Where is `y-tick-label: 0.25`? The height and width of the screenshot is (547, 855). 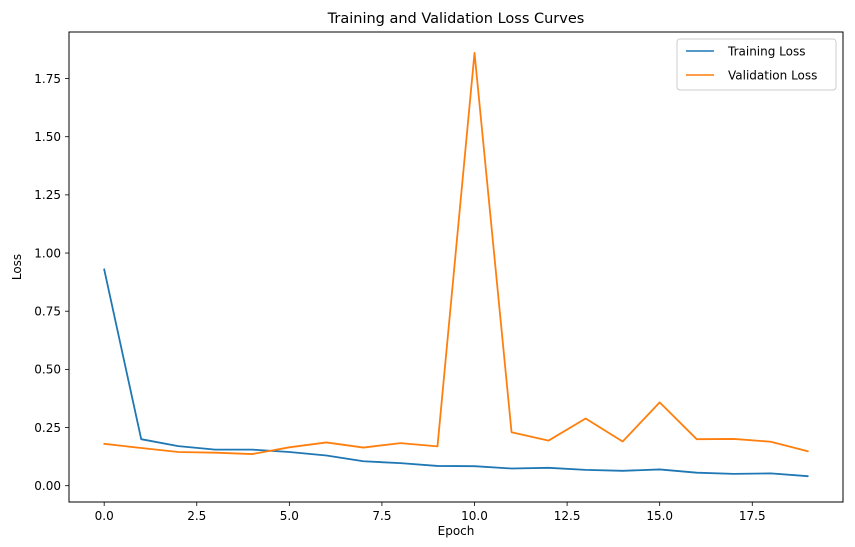 y-tick-label: 0.25 is located at coordinates (47, 428).